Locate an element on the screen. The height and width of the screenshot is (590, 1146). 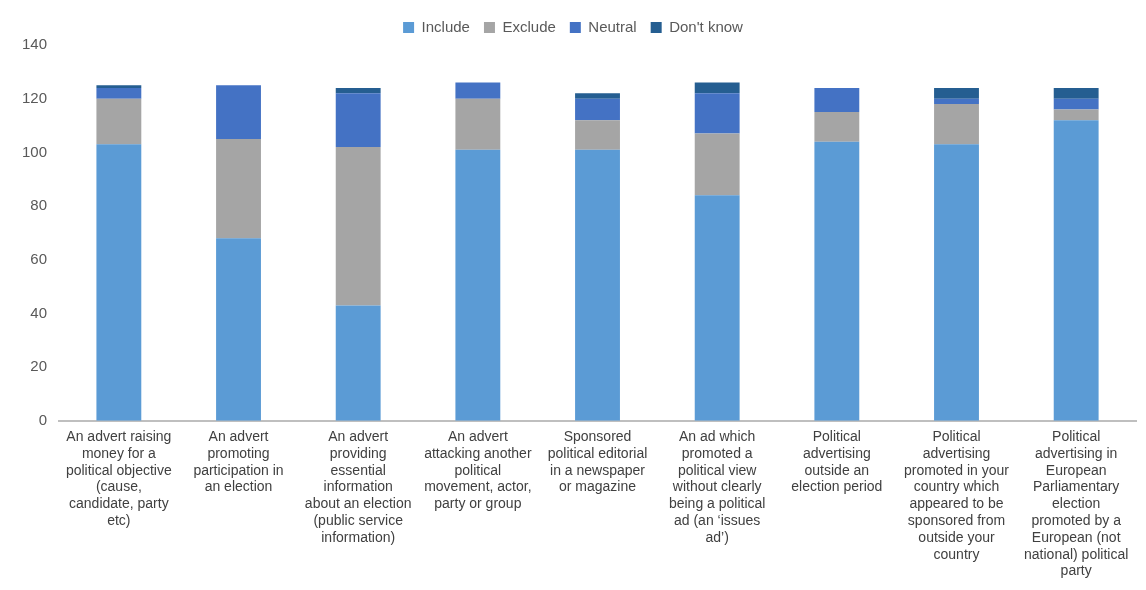
legend-label: Neutral is located at coordinates (612, 26).